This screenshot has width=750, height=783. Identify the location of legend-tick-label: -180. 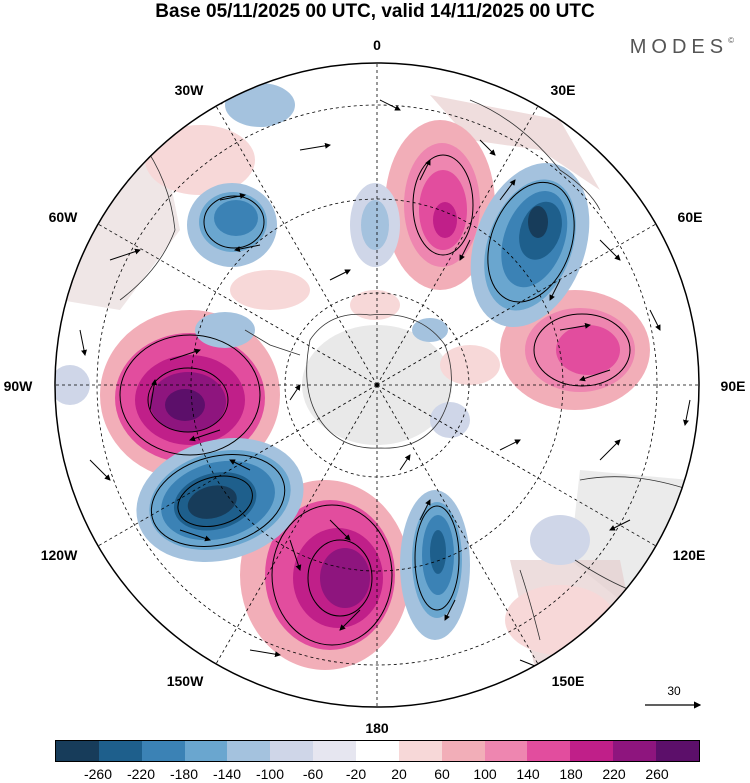
(184, 774).